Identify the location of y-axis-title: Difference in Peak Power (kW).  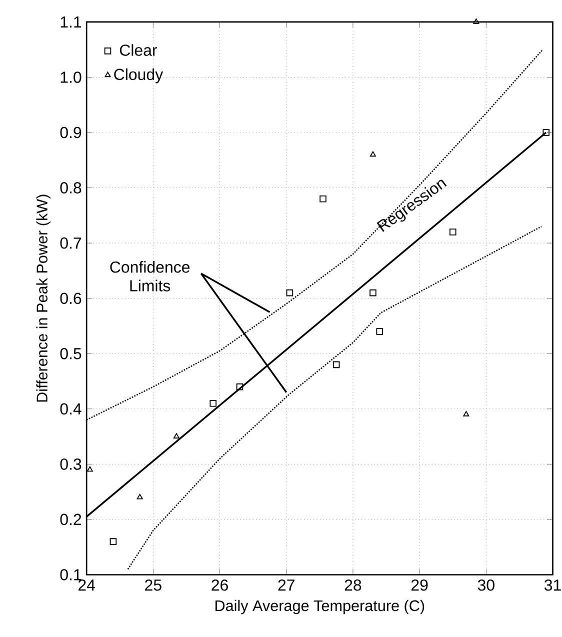
(43, 298).